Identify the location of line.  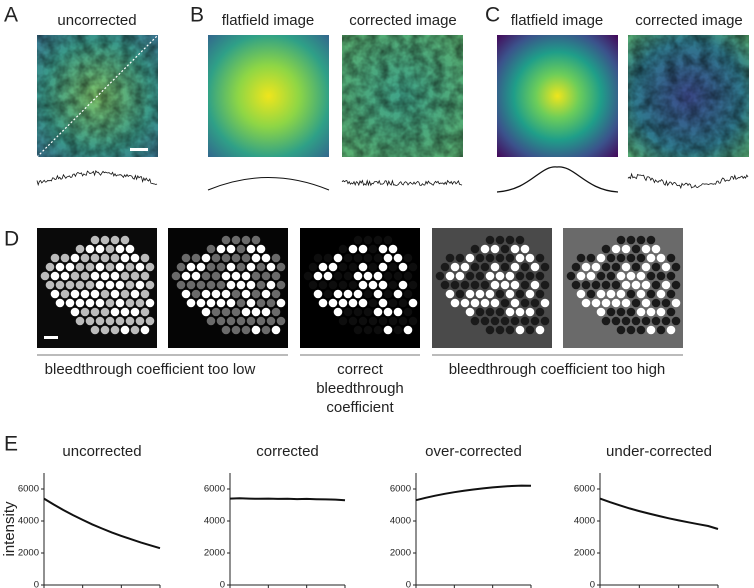
(287, 499).